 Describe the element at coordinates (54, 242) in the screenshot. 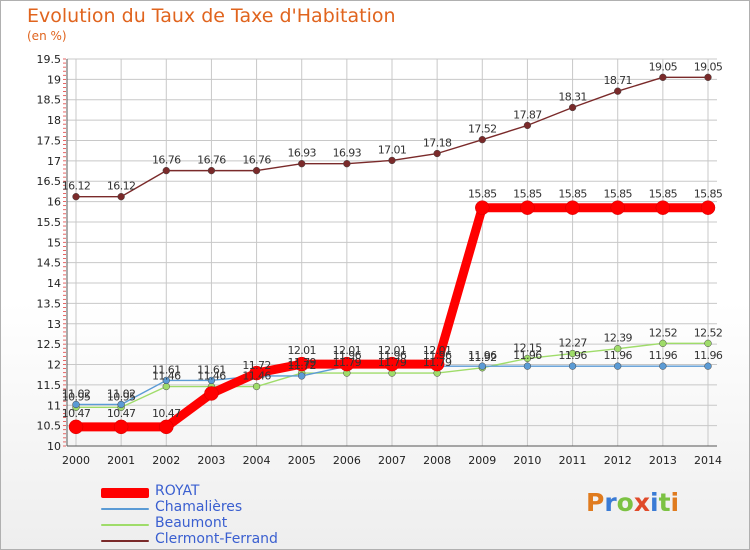

I see `y-tick-label: 15` at that location.